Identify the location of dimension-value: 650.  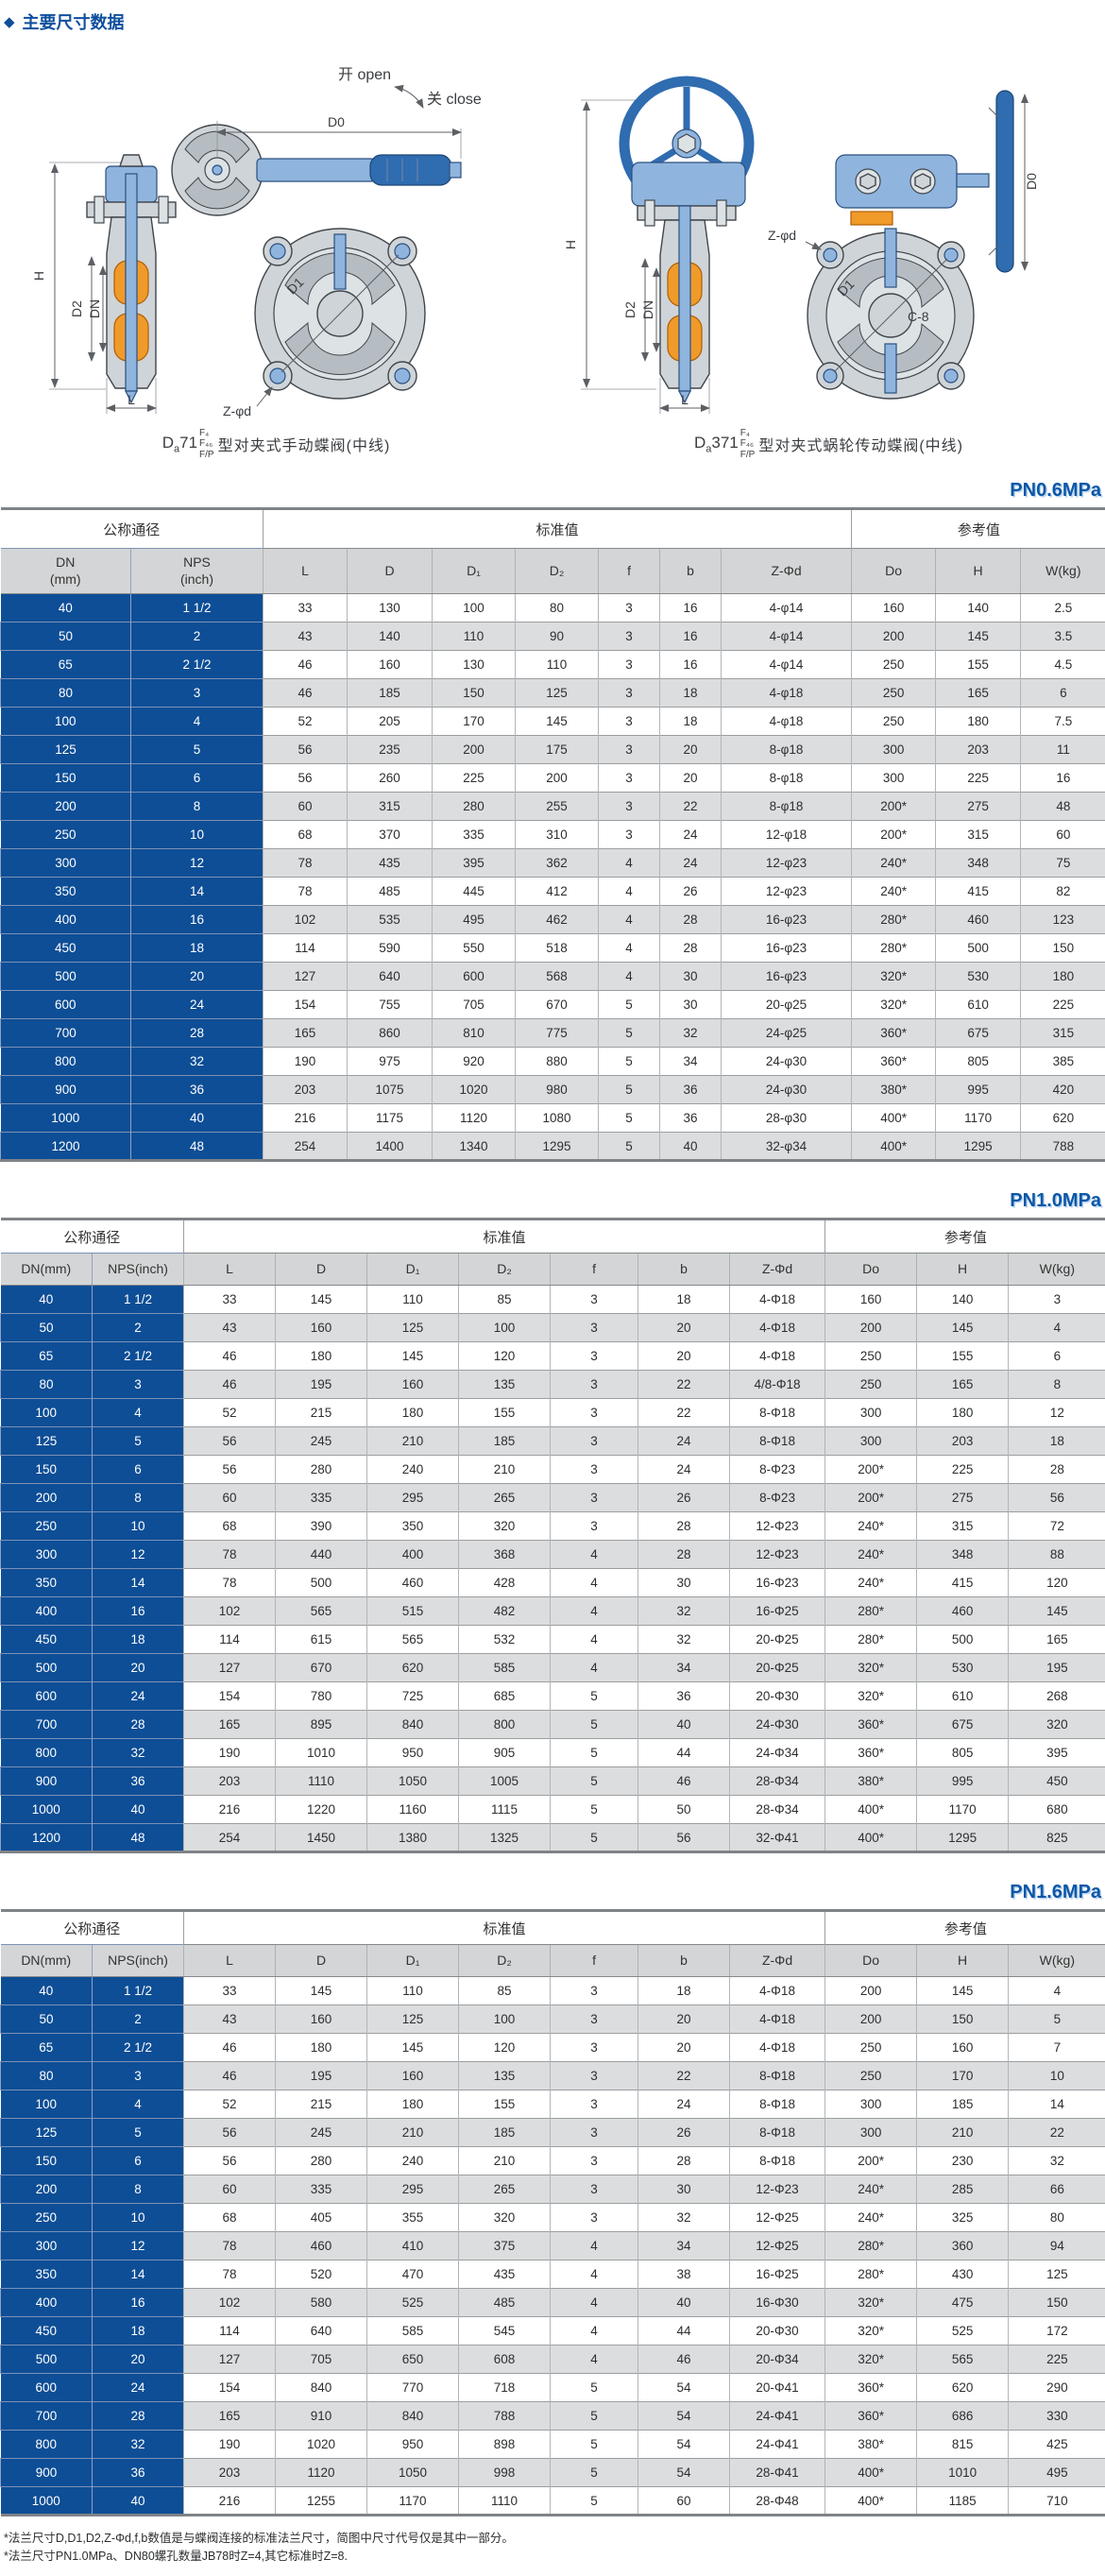
(413, 2360).